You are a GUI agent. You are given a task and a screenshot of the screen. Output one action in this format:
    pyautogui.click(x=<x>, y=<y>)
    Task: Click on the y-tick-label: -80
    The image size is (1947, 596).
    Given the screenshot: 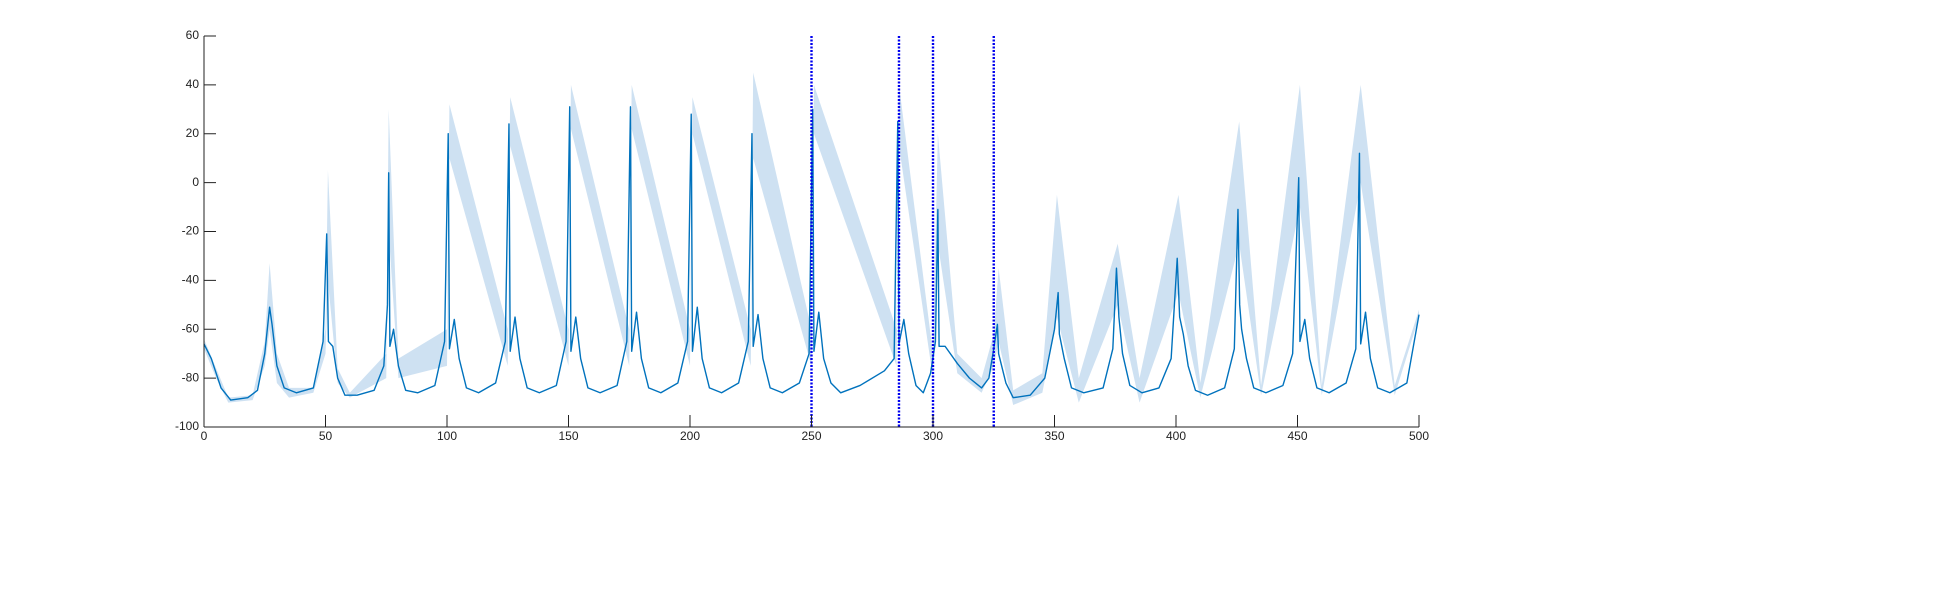 What is the action you would take?
    pyautogui.click(x=191, y=377)
    